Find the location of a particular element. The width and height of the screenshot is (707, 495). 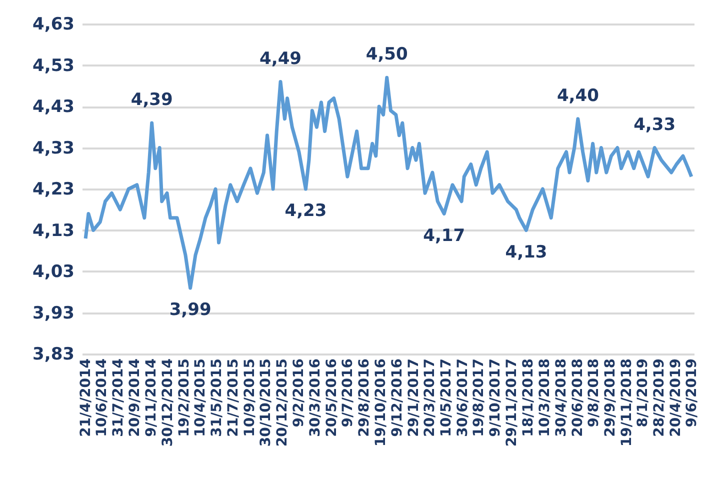

x-tick-label: 9/12/2016 is located at coordinates (397, 397).